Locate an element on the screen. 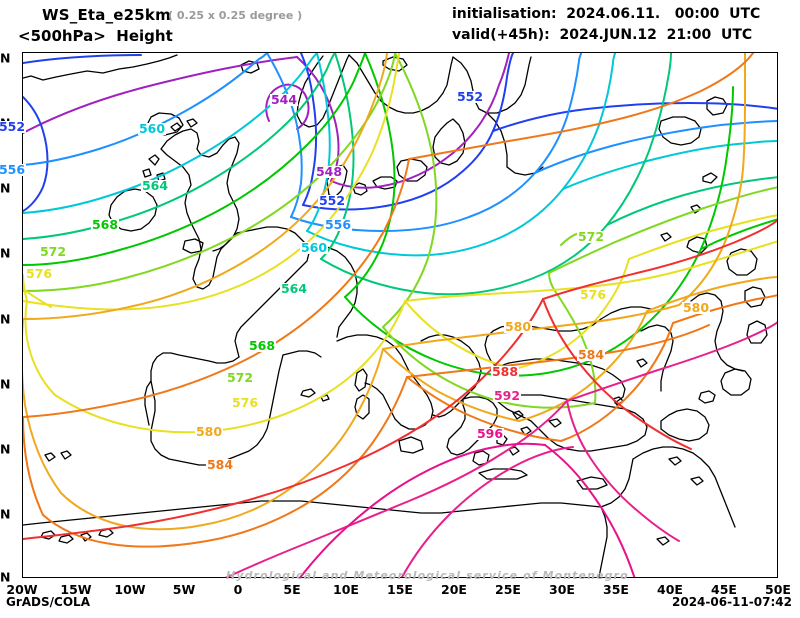 Image resolution: width=800 pixels, height=618 pixels. x-axis-tick-label: 25E is located at coordinates (508, 589).